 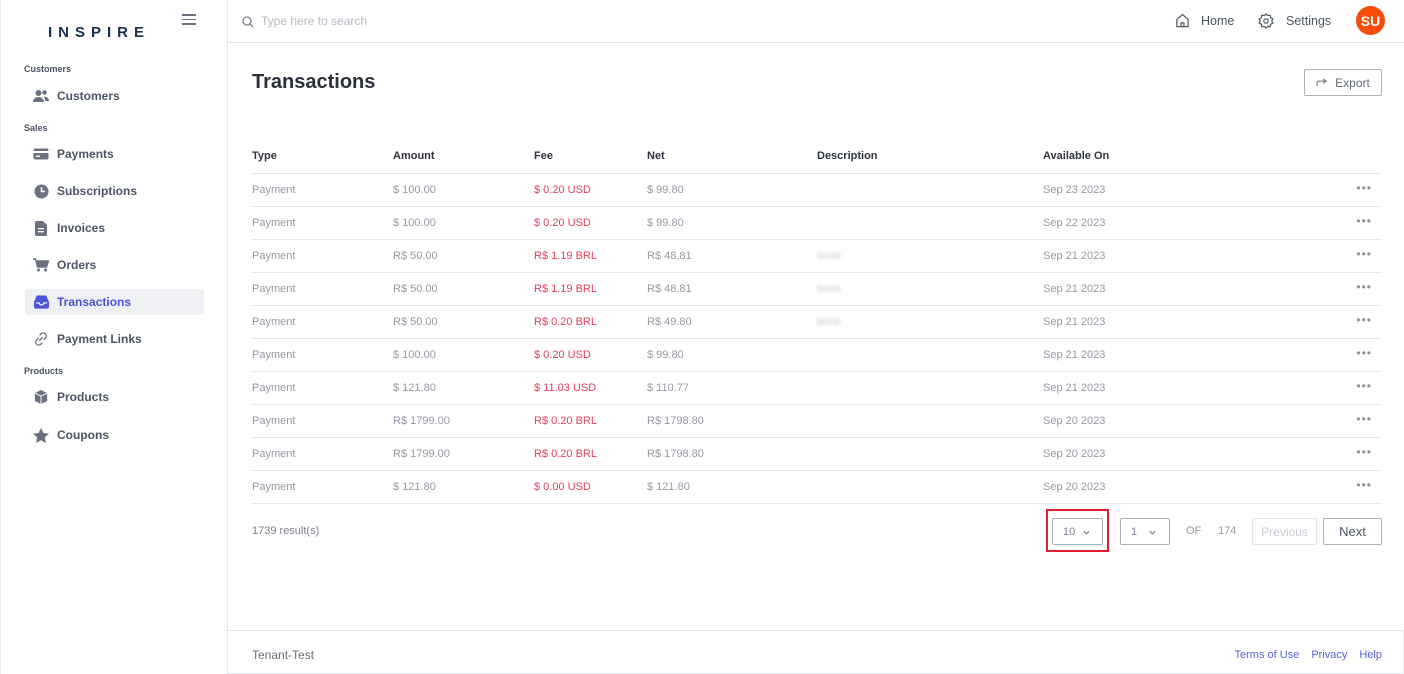 I want to click on home-icon, so click(x=1182, y=20).